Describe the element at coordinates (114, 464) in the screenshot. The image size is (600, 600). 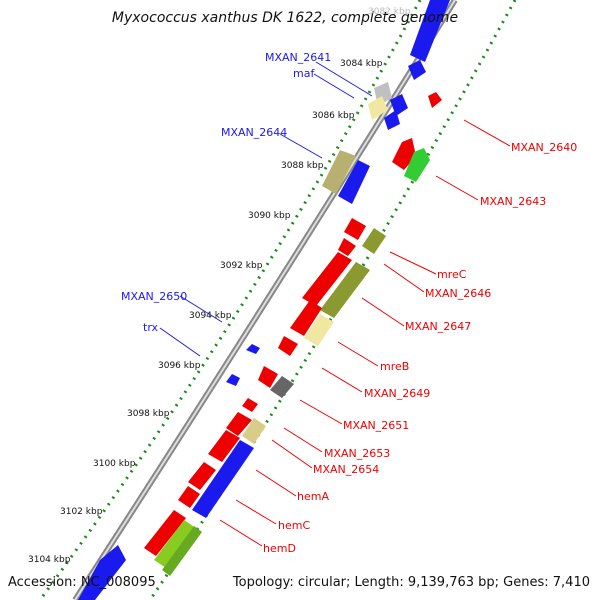
I see `scale-tick: 3100 kbp` at that location.